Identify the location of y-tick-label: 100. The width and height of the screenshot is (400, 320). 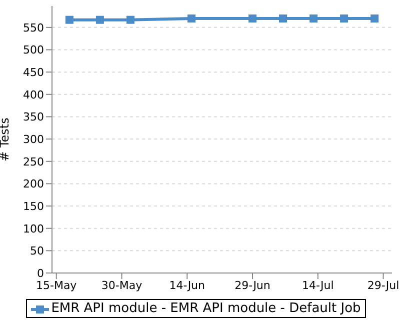
(33, 229).